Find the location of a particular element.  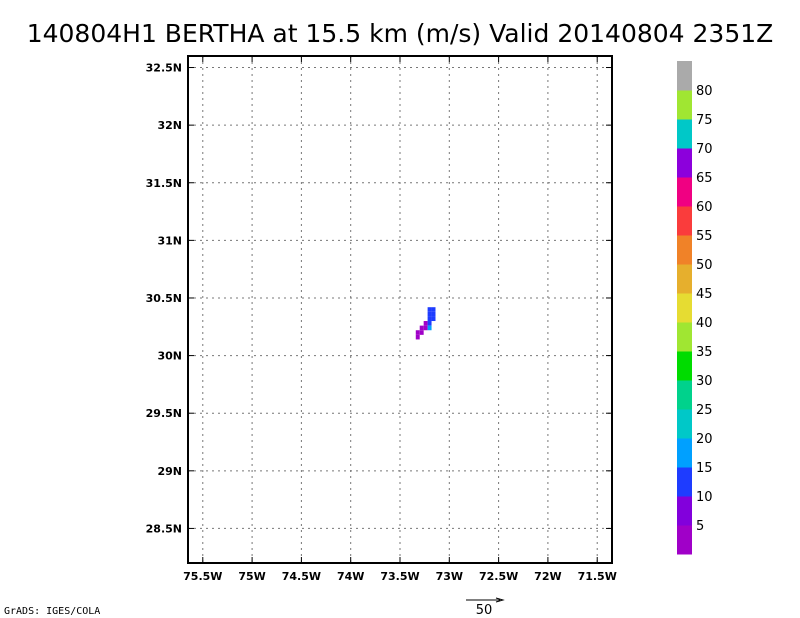

colorbar-label: 45 is located at coordinates (704, 294).